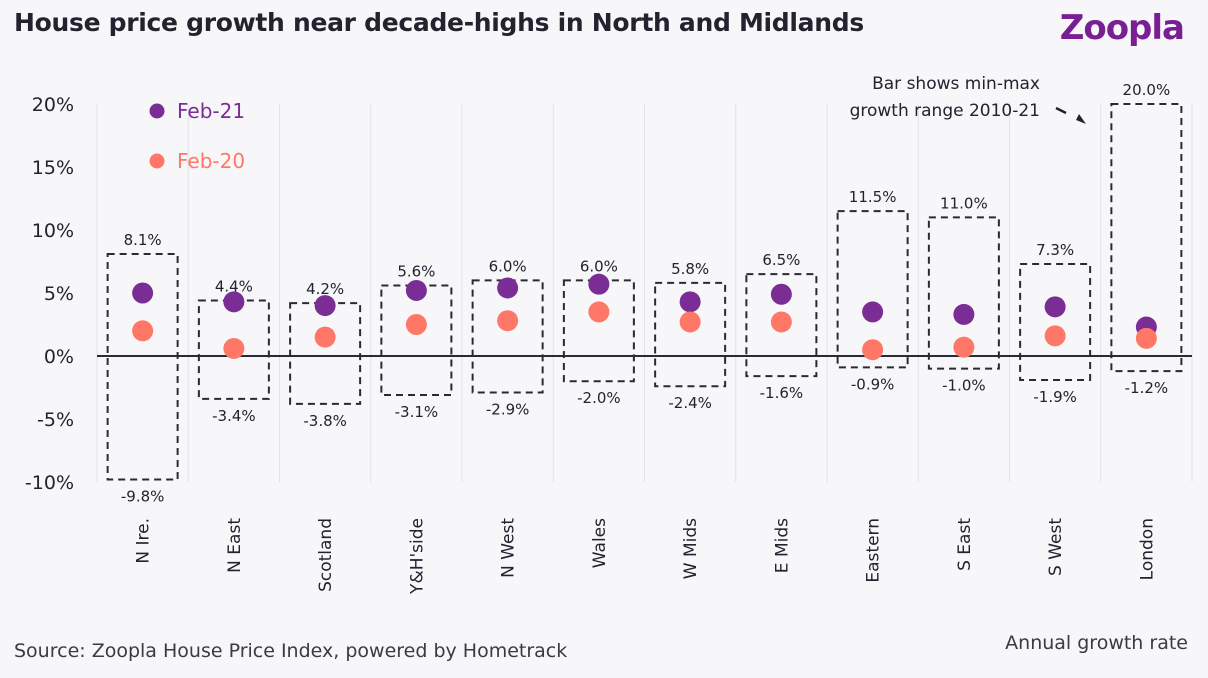 This screenshot has height=678, width=1208. What do you see at coordinates (326, 555) in the screenshot?
I see `category-label: Scotland` at bounding box center [326, 555].